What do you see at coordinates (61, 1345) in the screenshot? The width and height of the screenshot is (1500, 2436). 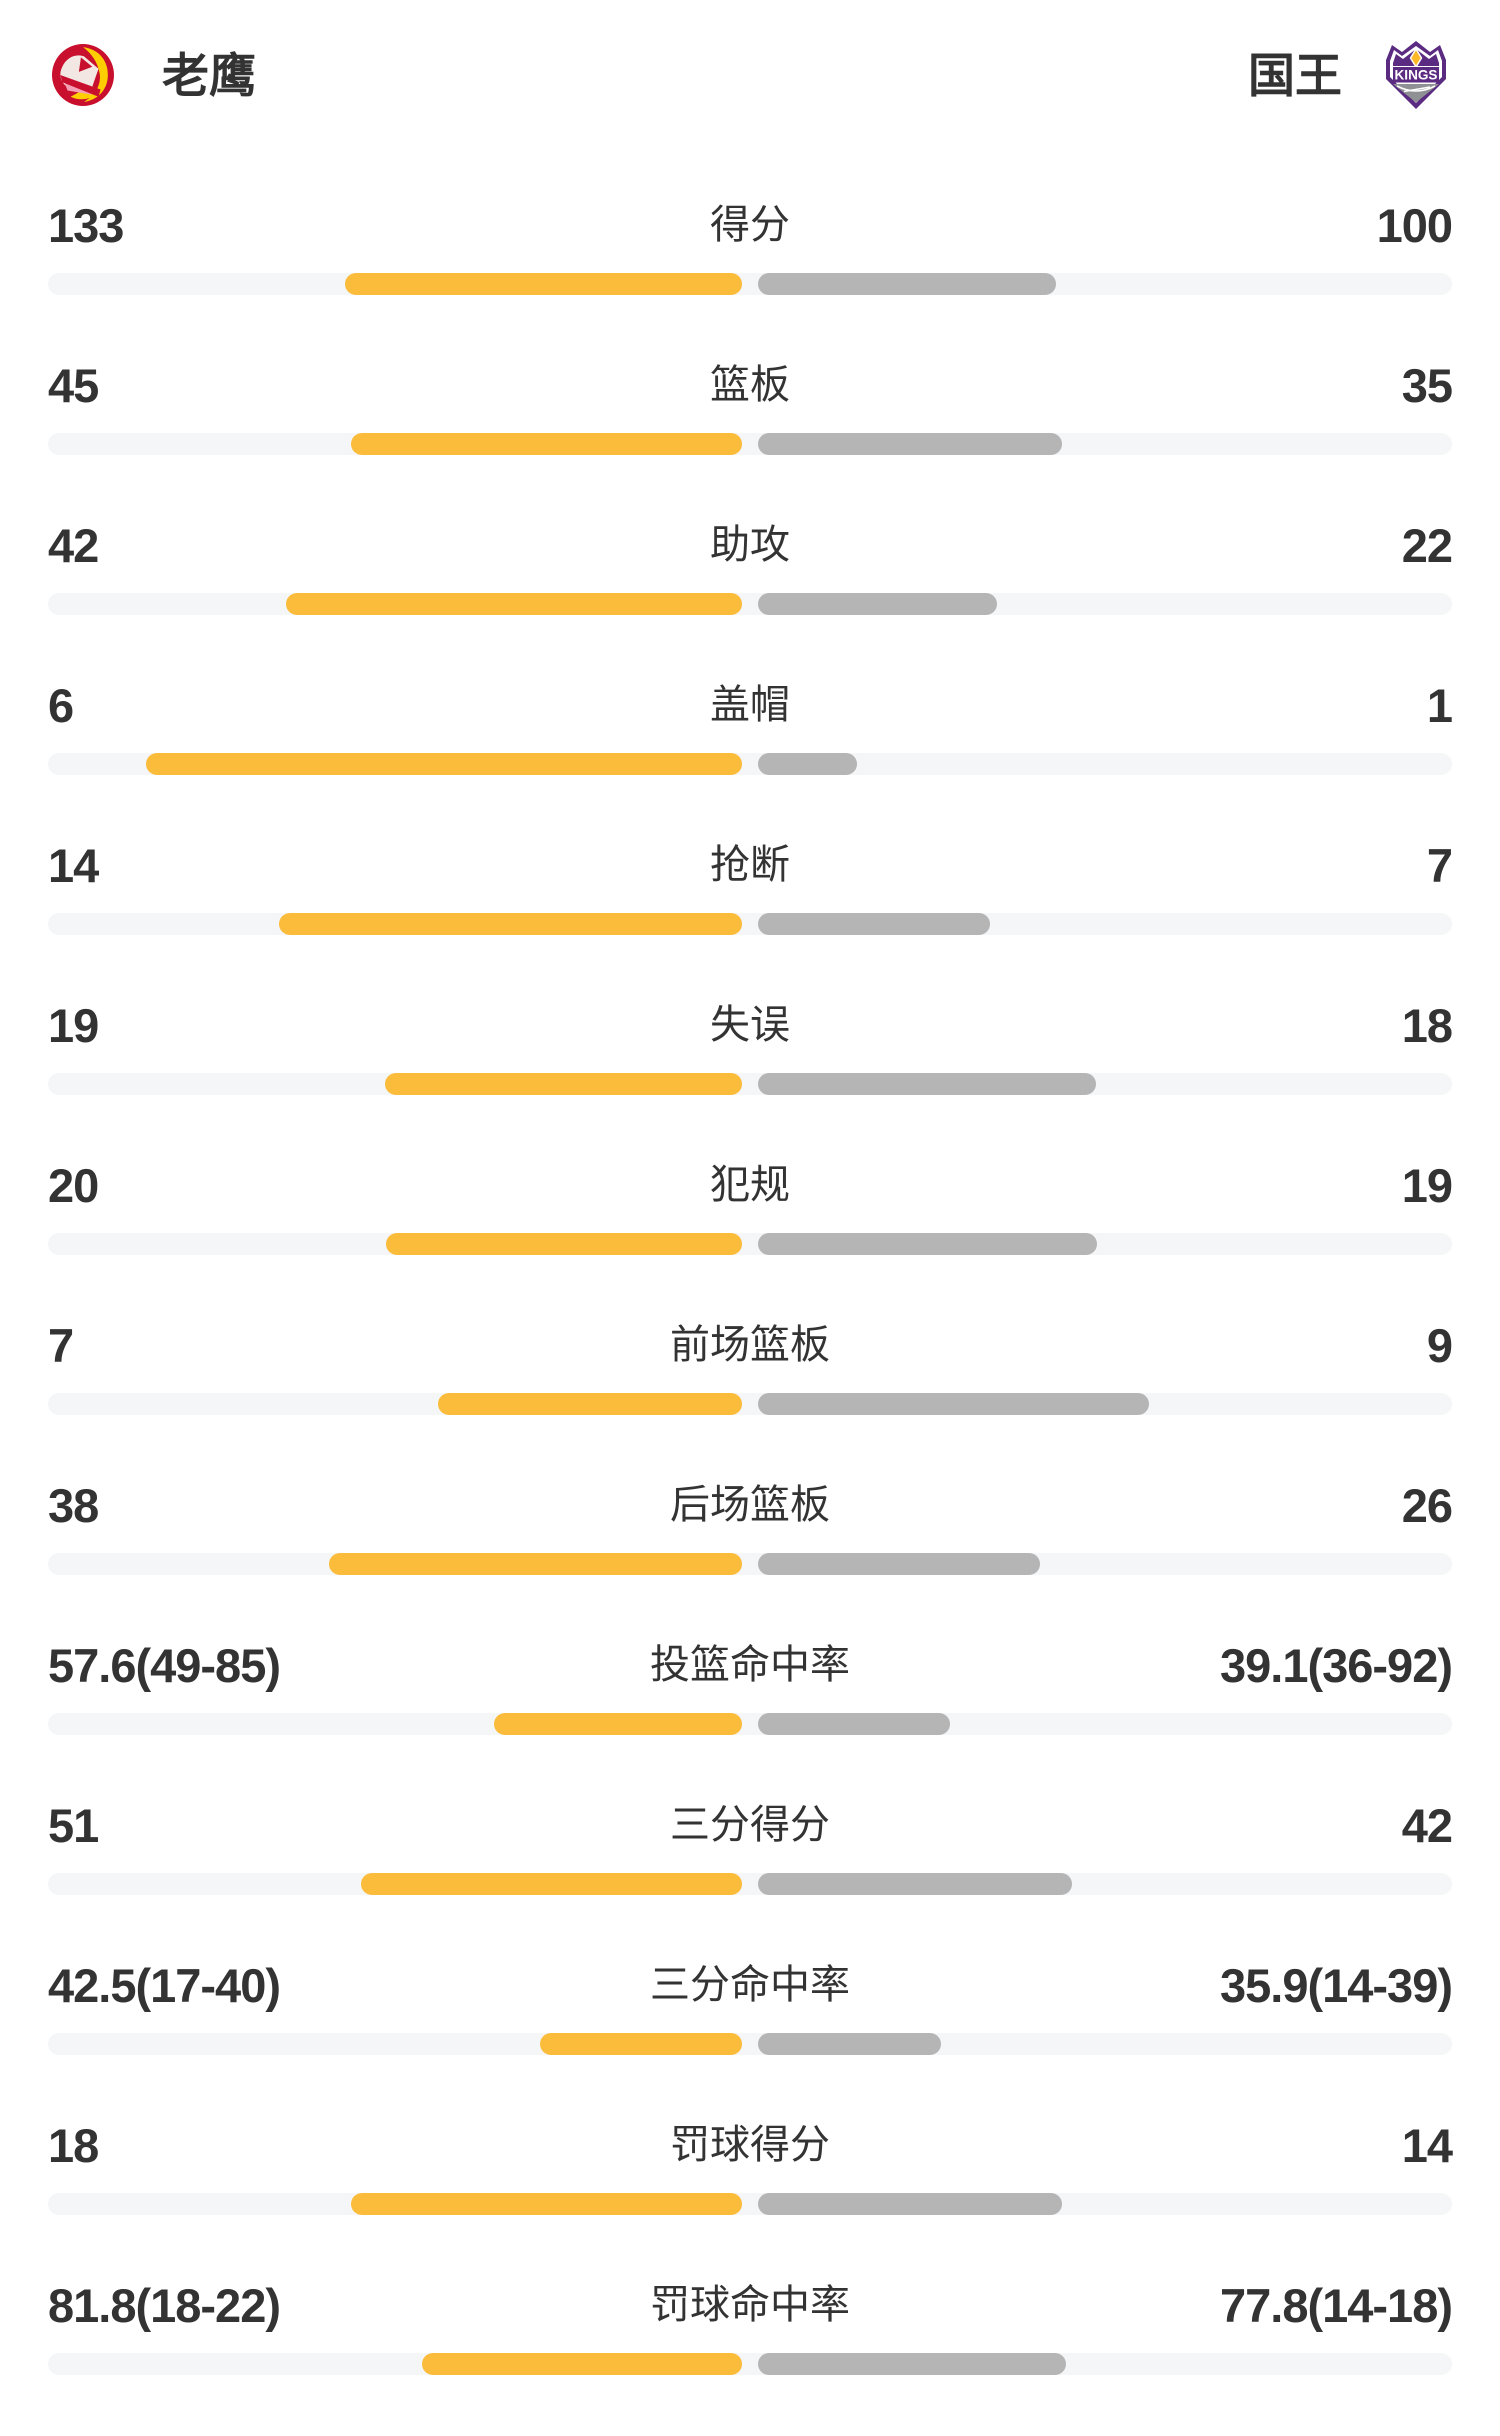 I see `home-stat-value: 7` at bounding box center [61, 1345].